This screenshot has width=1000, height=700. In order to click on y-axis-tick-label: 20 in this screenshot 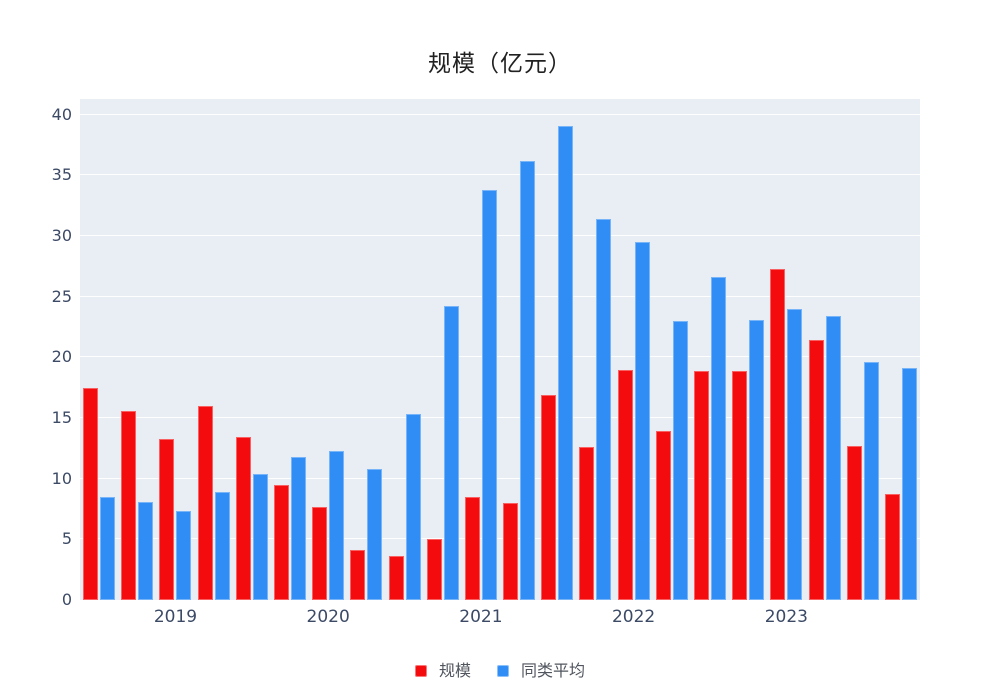, I will do `click(61, 357)`.